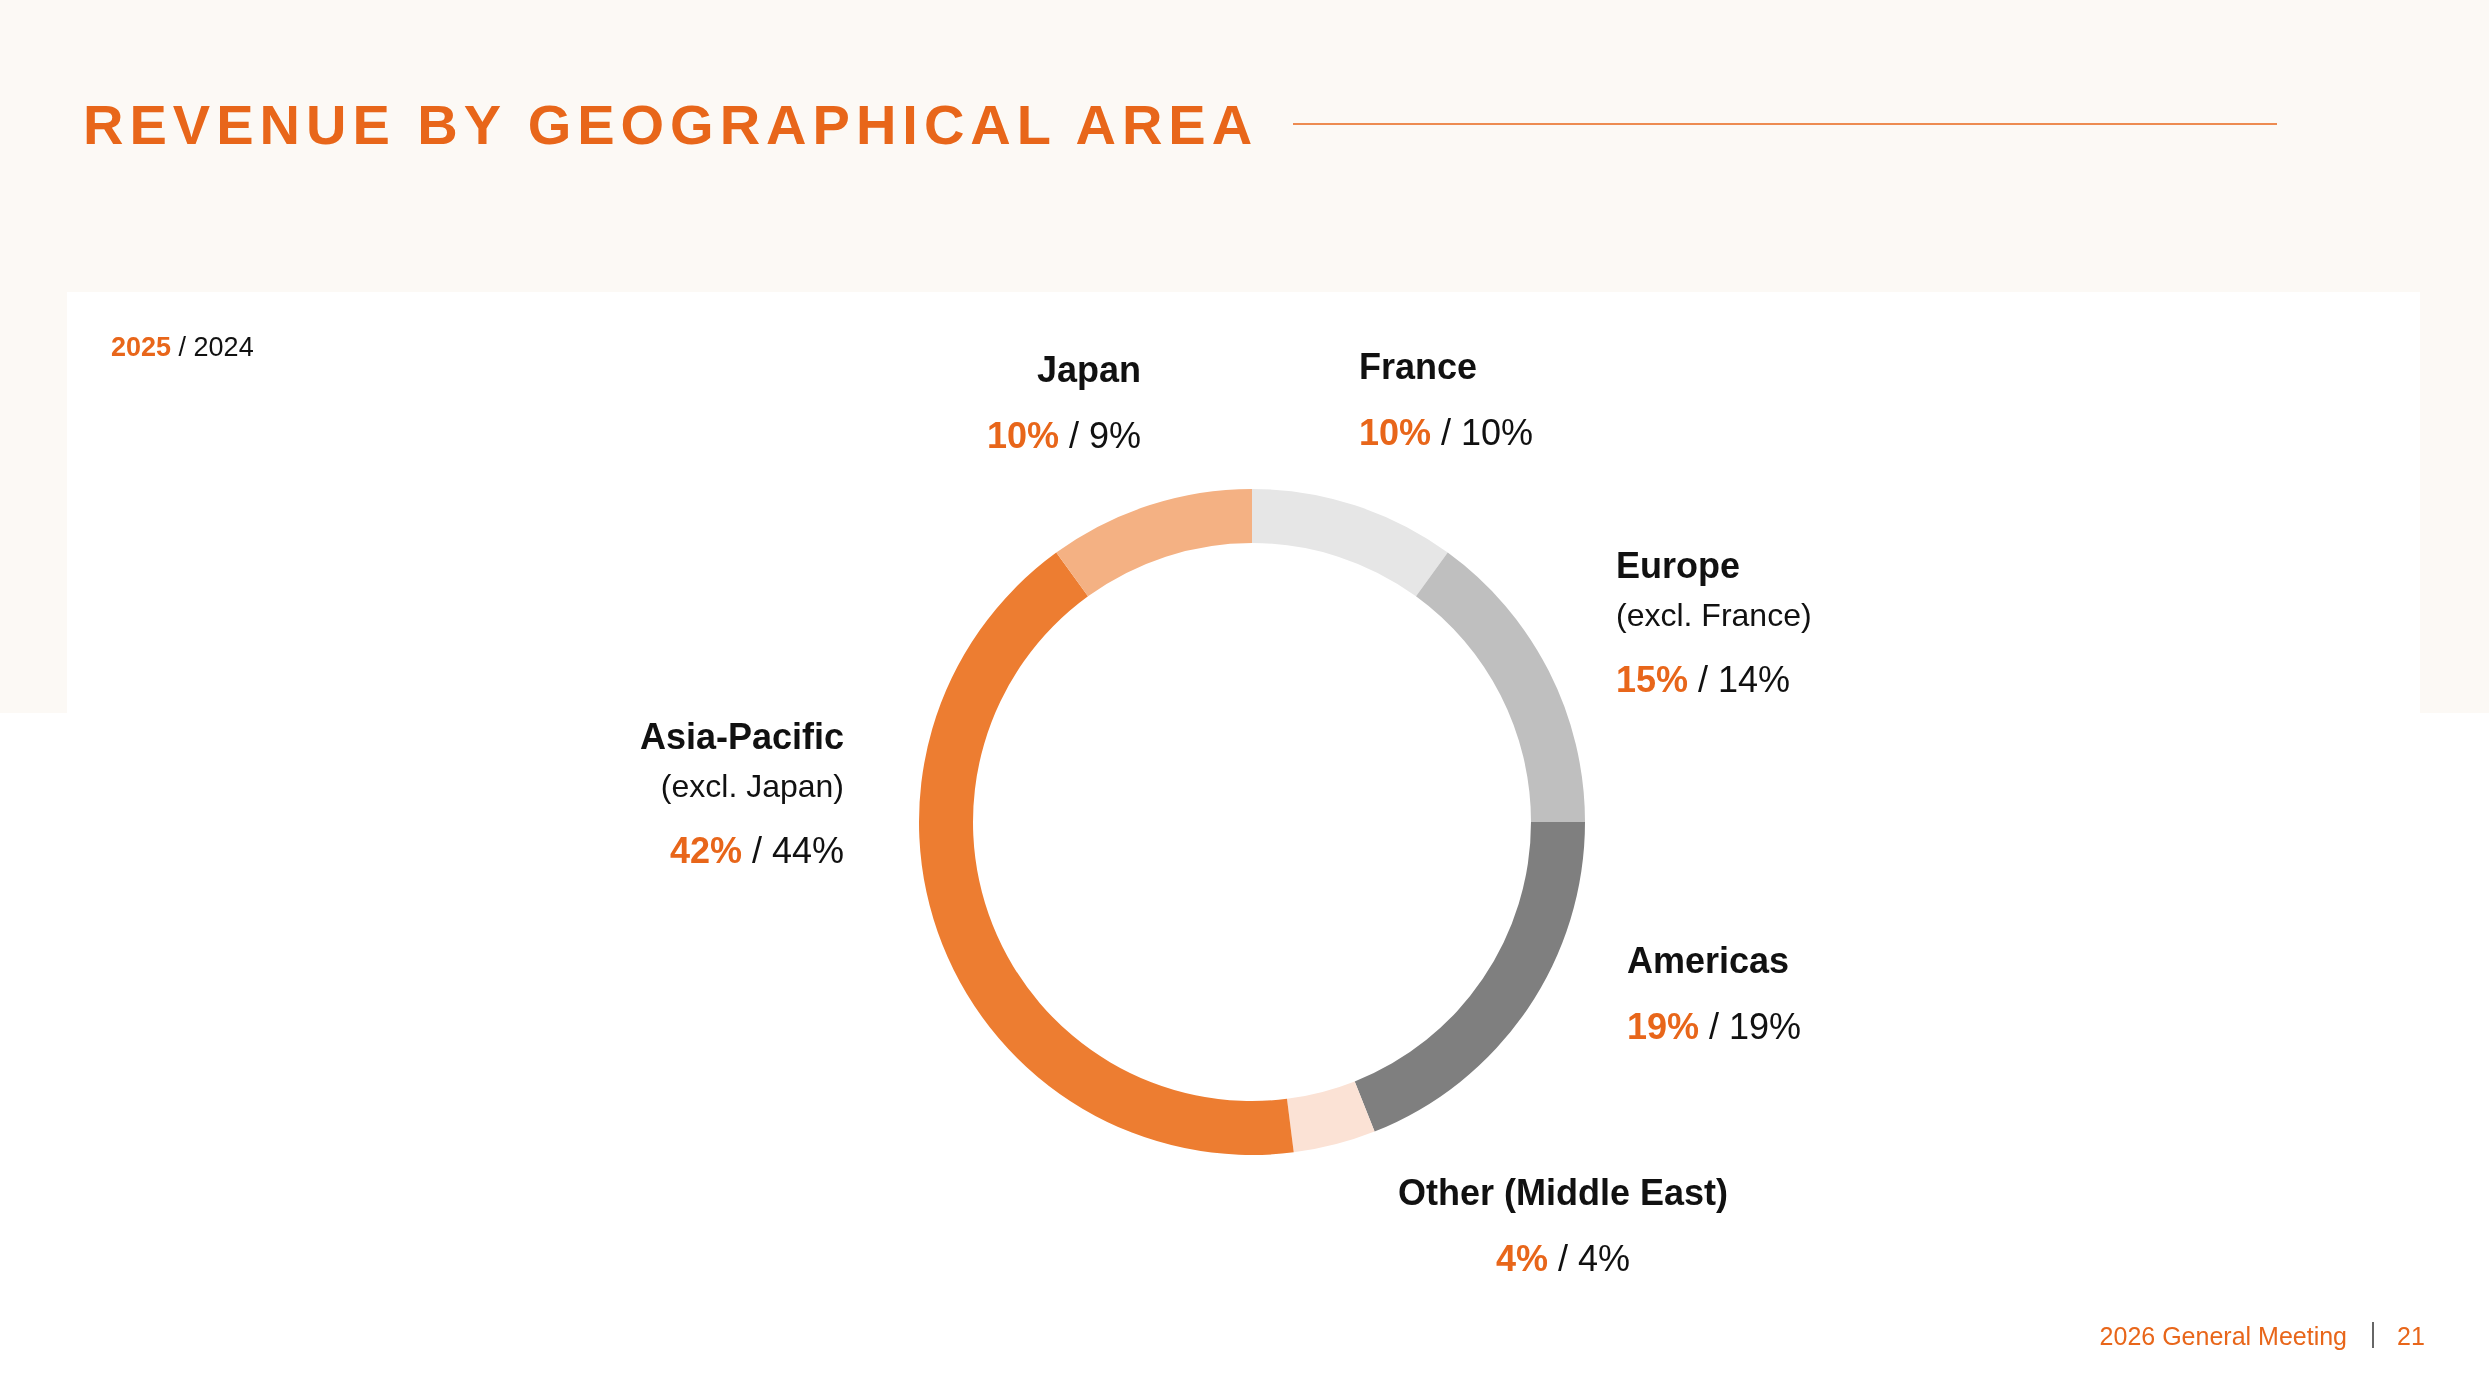 This screenshot has width=2489, height=1400. I want to click on slice-label: Asia-Pacific (excl. Japan), so click(741, 760).